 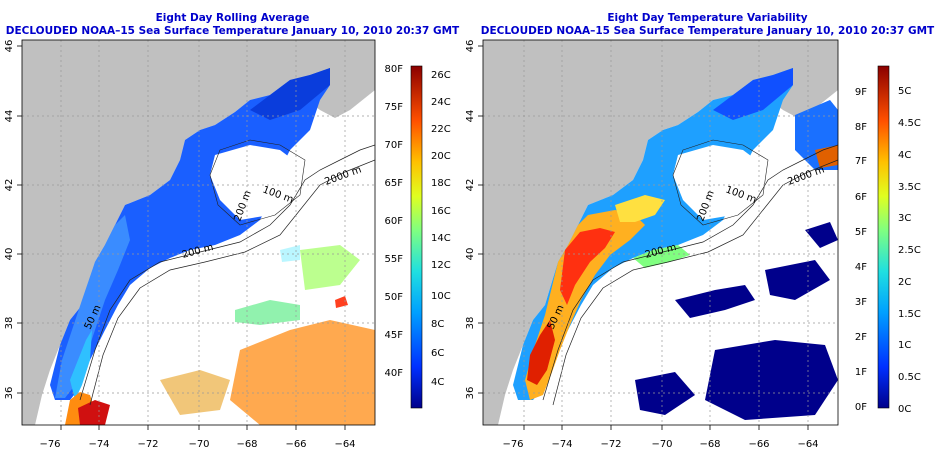 I want to click on variability-colorbar, so click(x=883, y=237).